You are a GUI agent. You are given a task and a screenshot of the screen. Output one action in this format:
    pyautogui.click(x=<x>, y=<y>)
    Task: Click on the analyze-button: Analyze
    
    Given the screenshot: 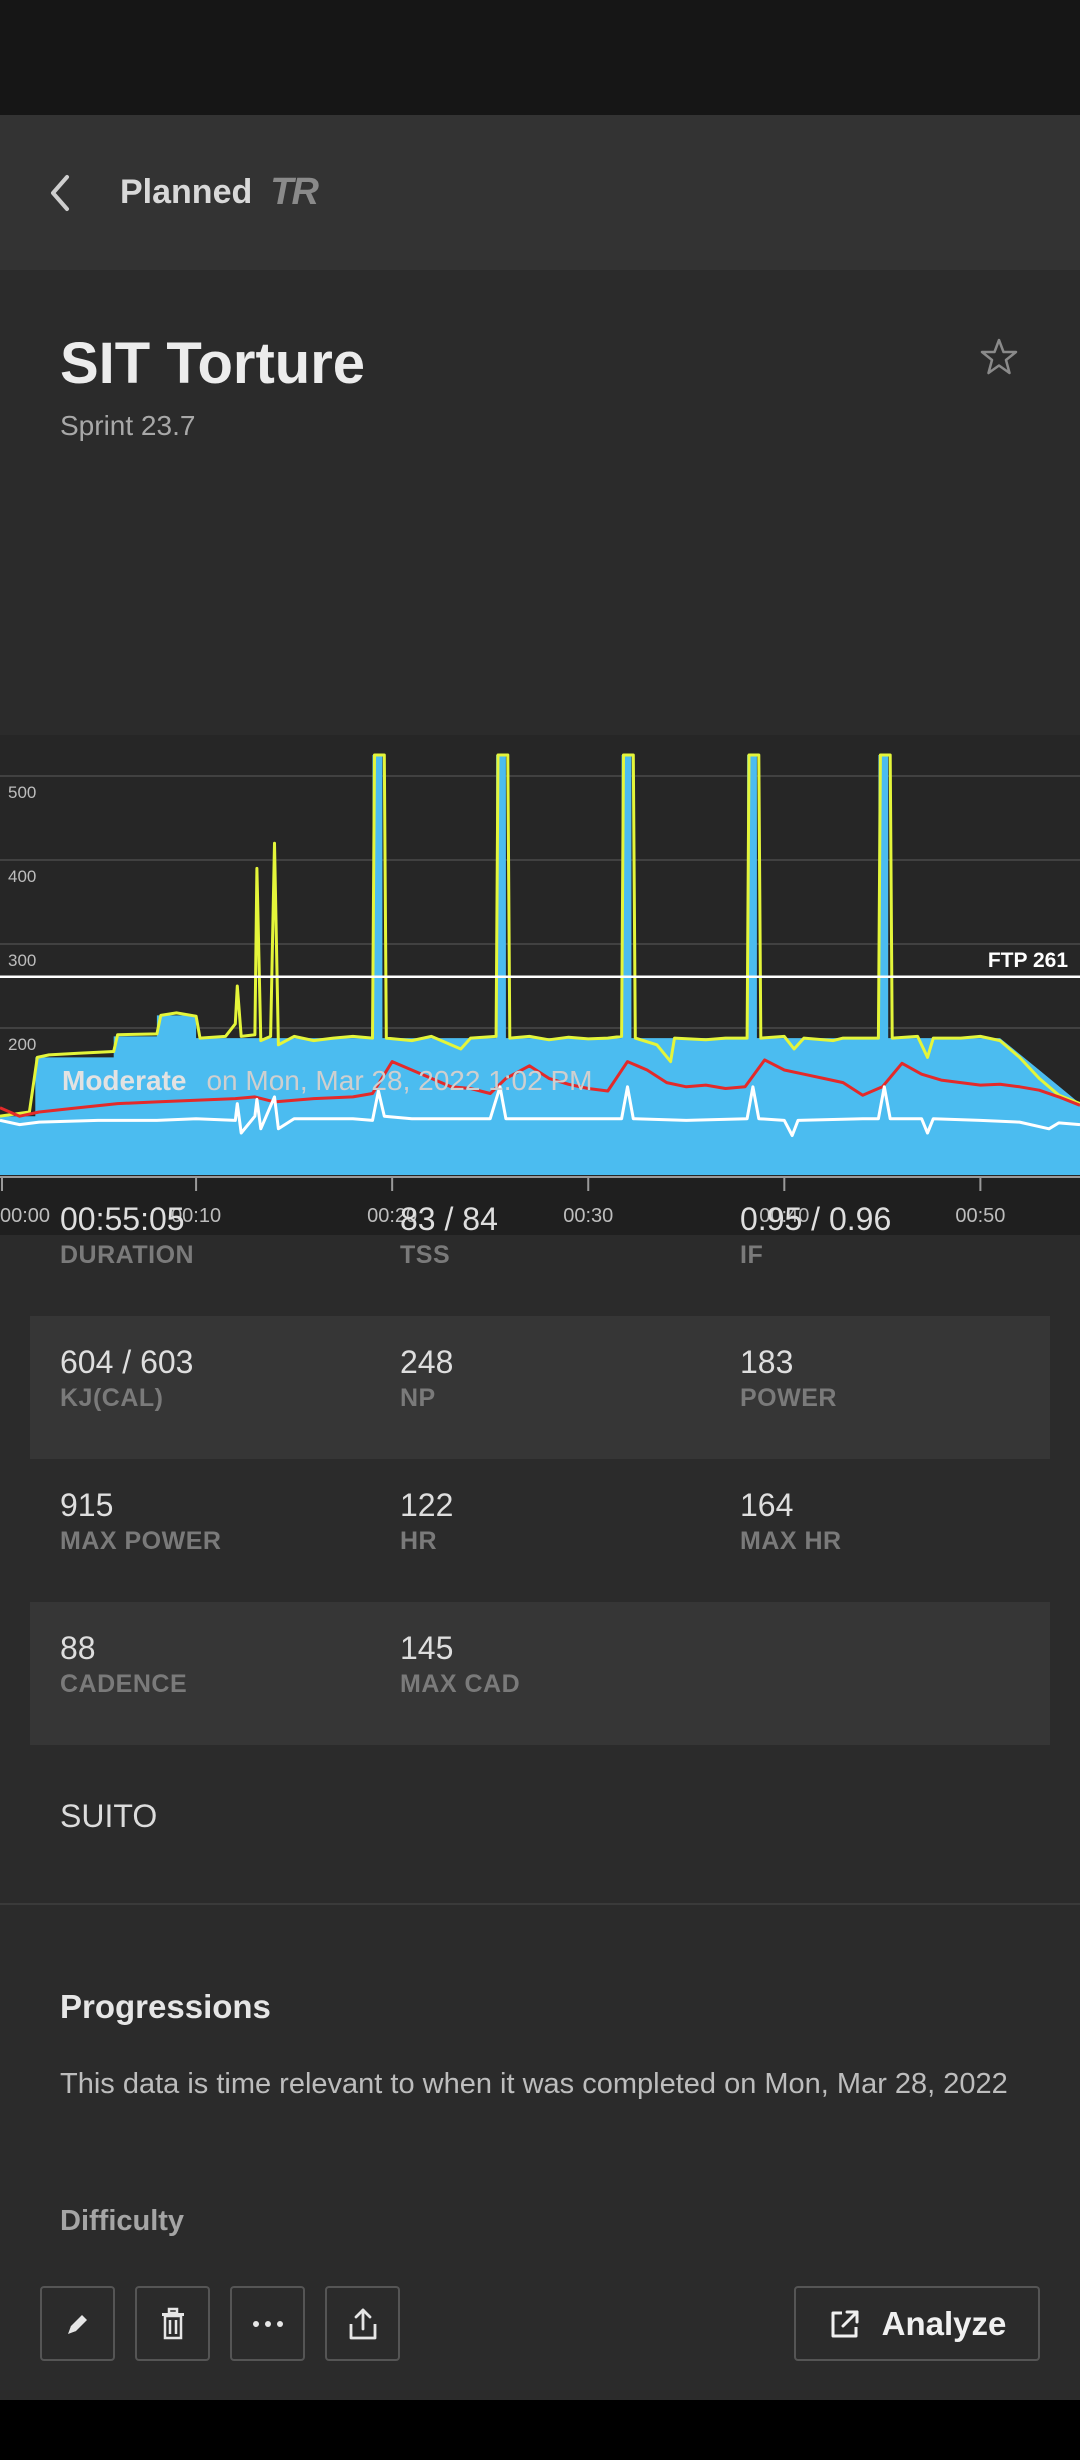 What is the action you would take?
    pyautogui.click(x=917, y=2323)
    